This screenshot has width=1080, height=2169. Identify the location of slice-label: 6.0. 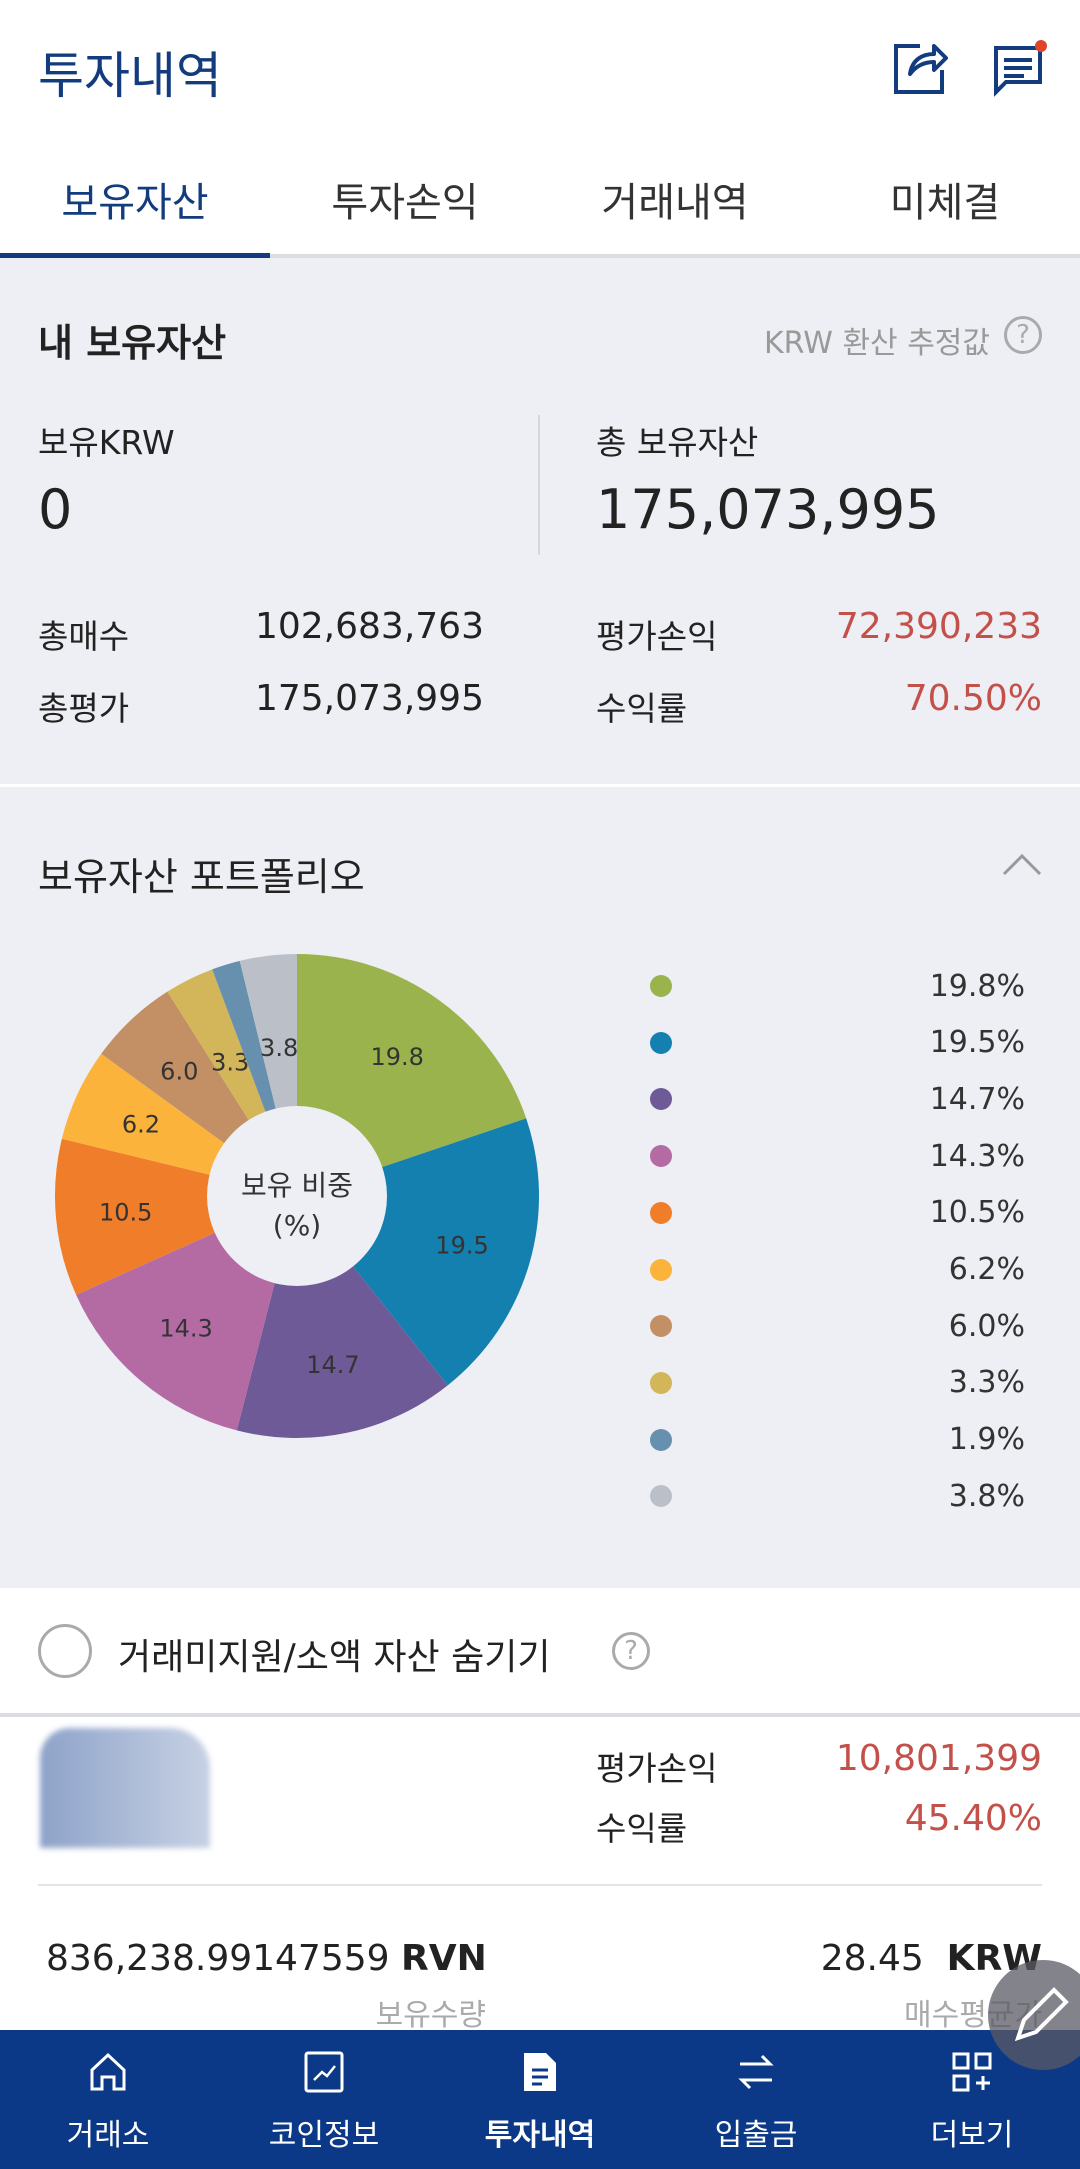
(179, 1072).